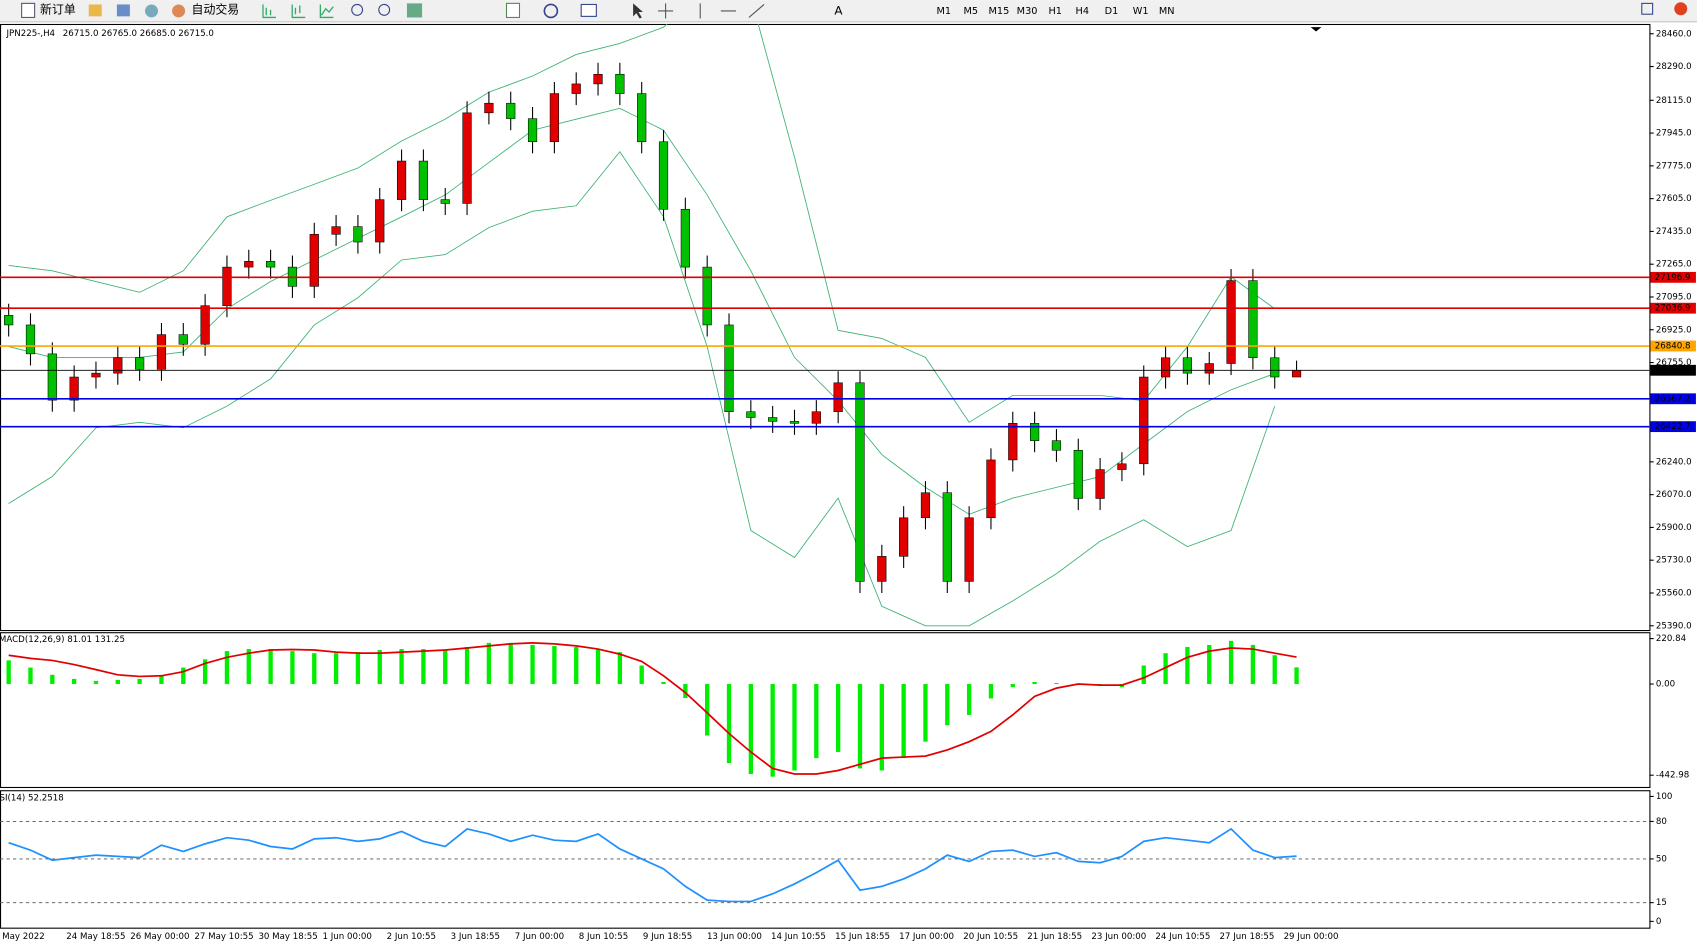 Image resolution: width=1697 pixels, height=944 pixels. Describe the element at coordinates (1674, 528) in the screenshot. I see `y-tick-label: 25900.0` at that location.